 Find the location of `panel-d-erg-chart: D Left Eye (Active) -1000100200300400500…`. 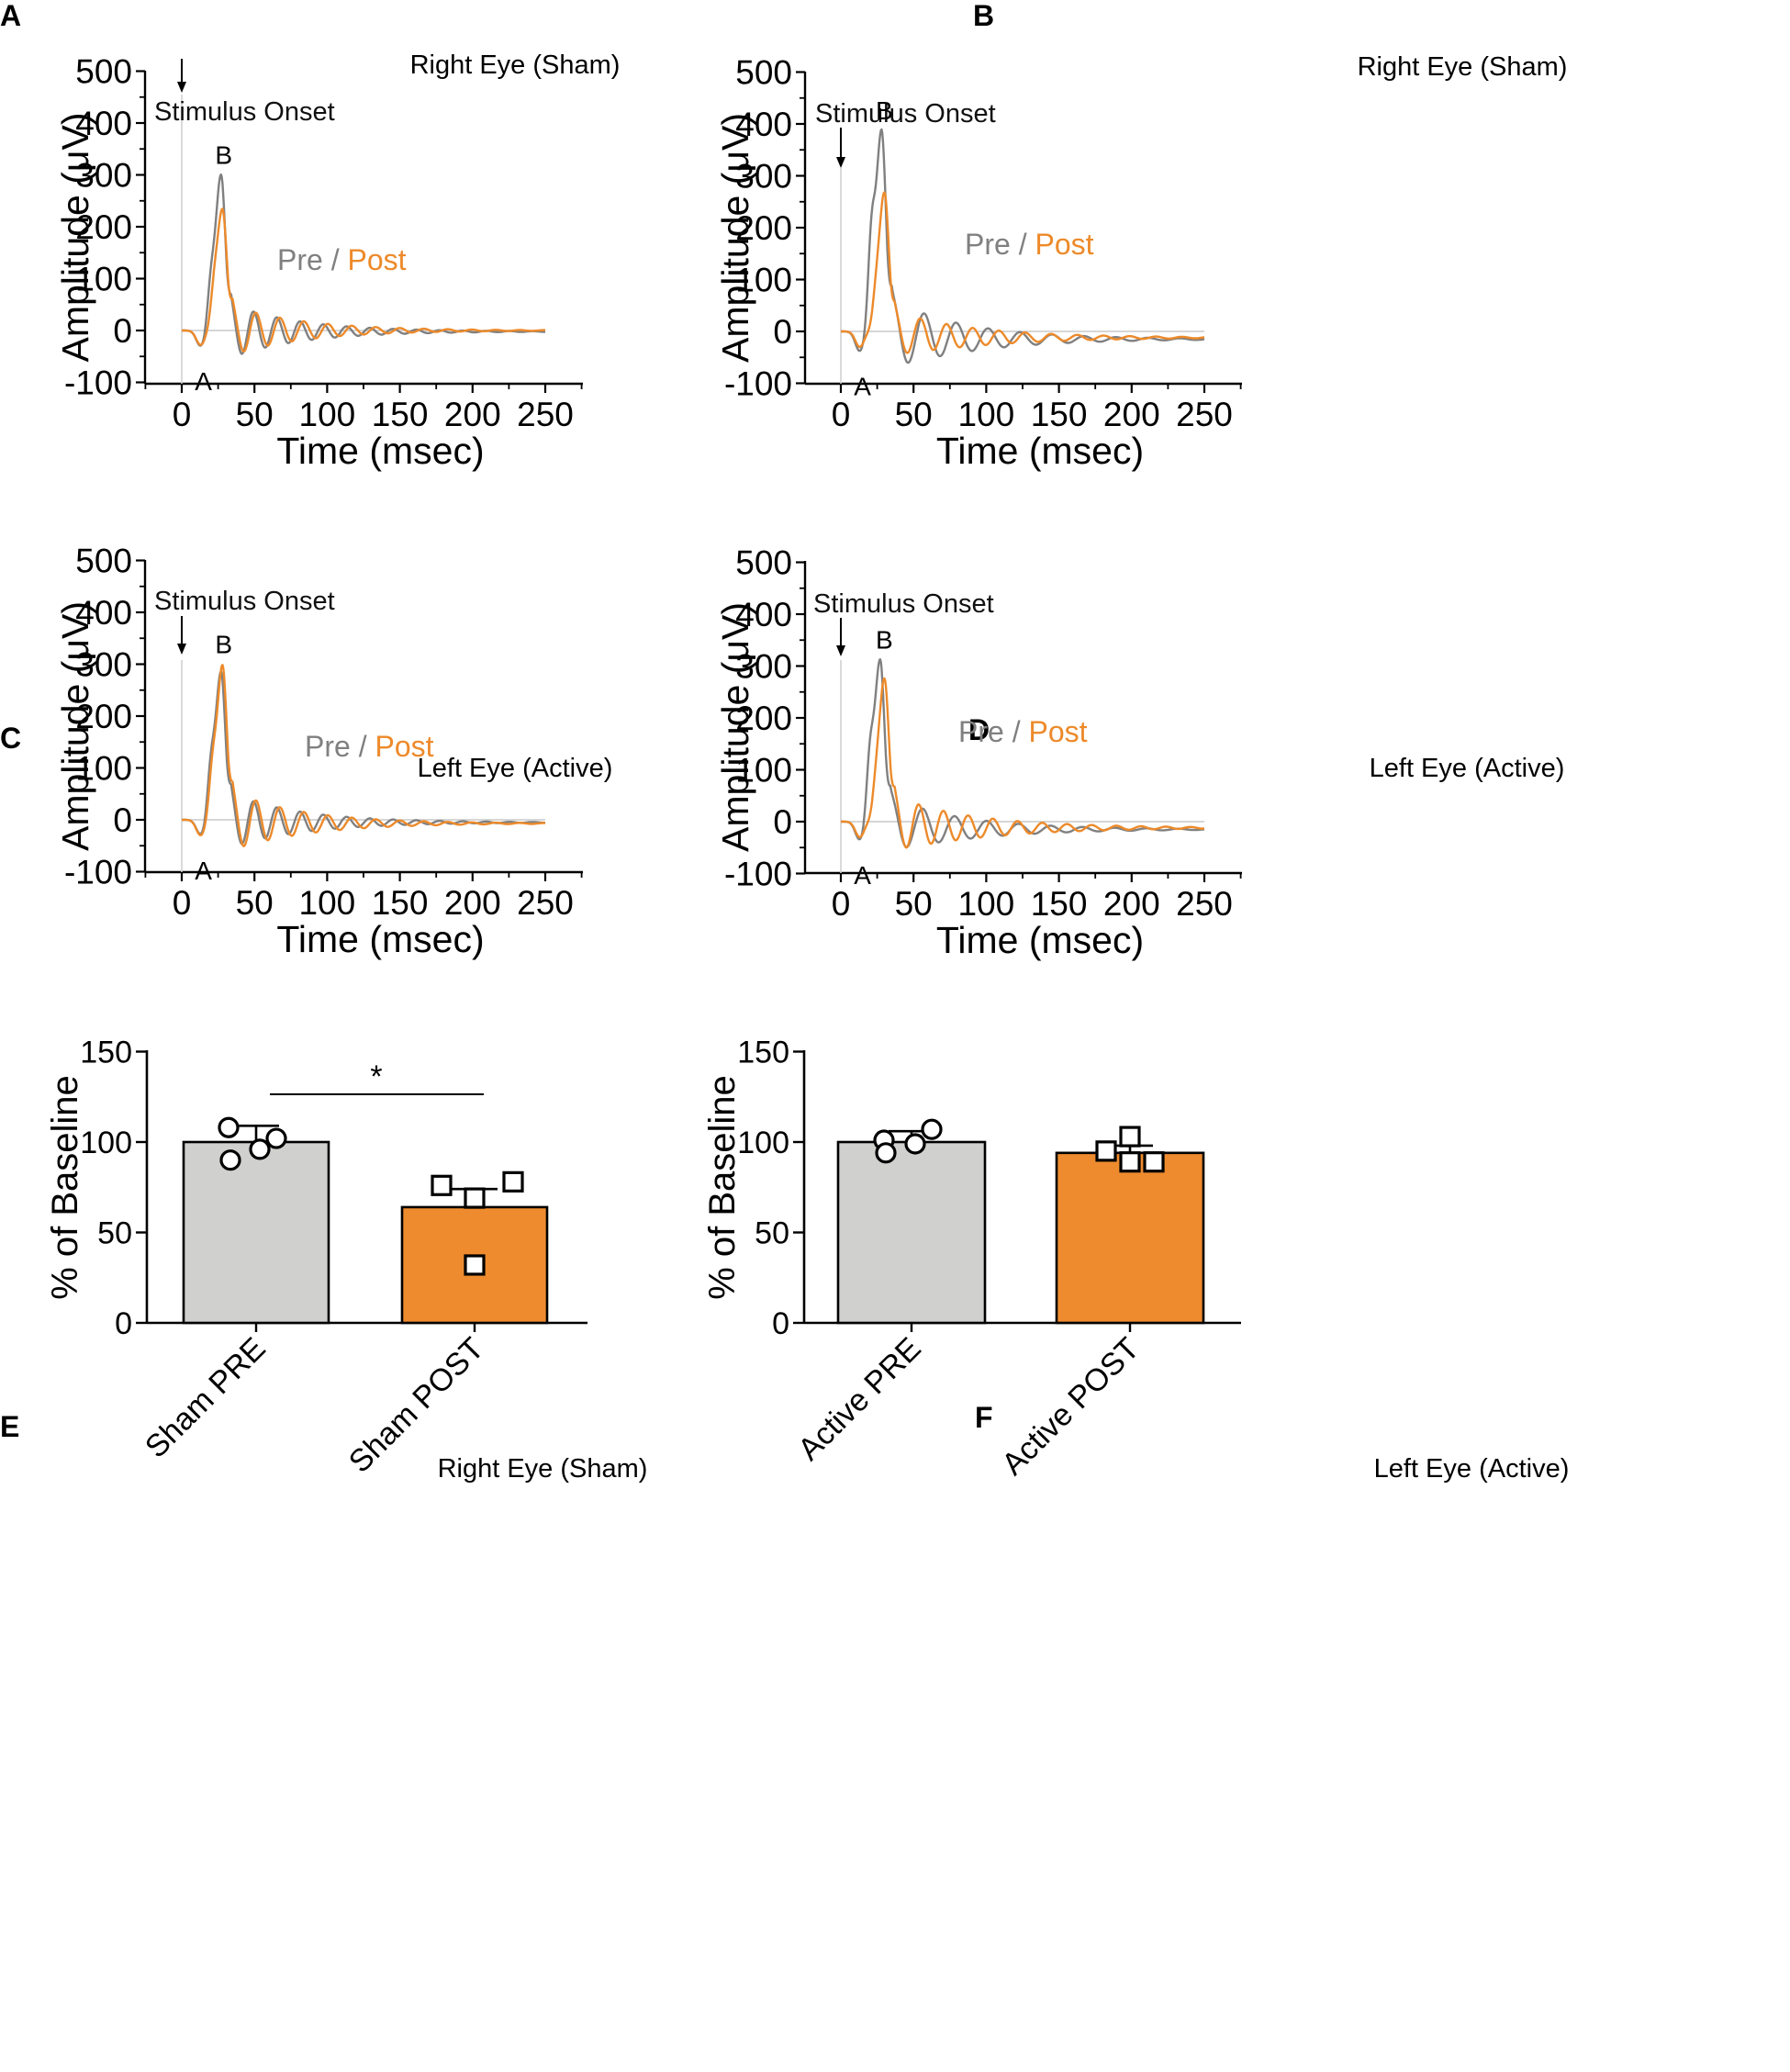

panel-d-erg-chart: D Left Eye (Active) -1000100200300400500… is located at coordinates (1139, 753).